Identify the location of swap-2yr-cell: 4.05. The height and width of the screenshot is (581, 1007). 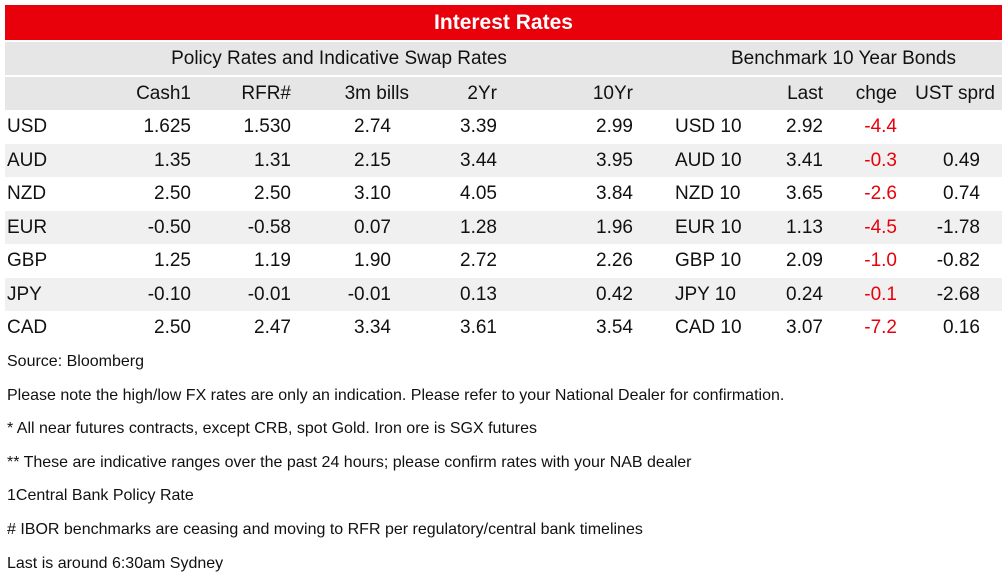
(478, 193).